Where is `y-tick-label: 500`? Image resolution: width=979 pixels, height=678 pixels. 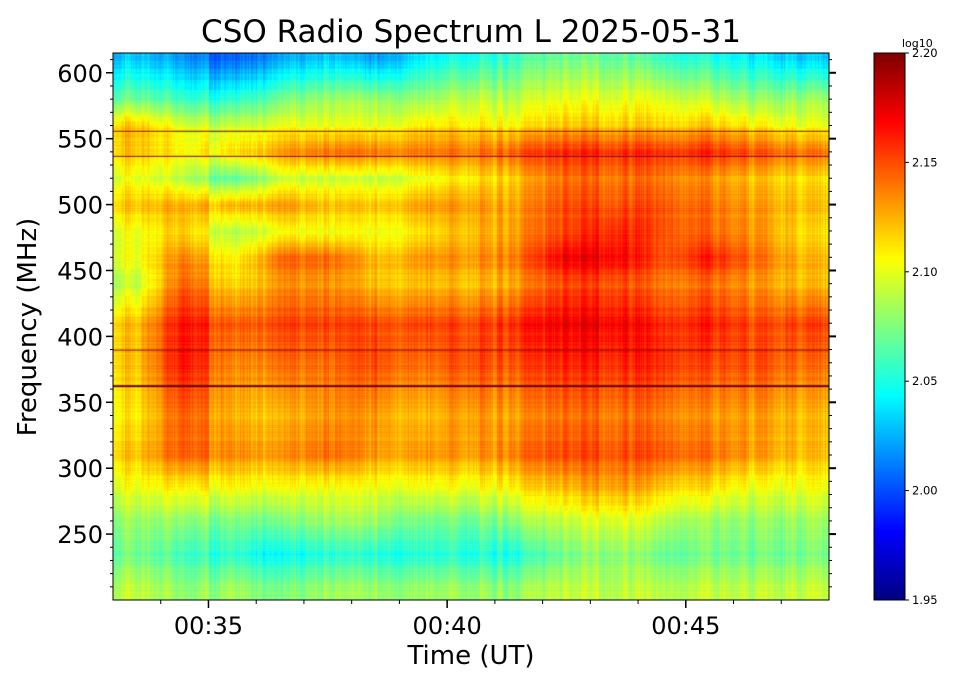 y-tick-label: 500 is located at coordinates (80, 206).